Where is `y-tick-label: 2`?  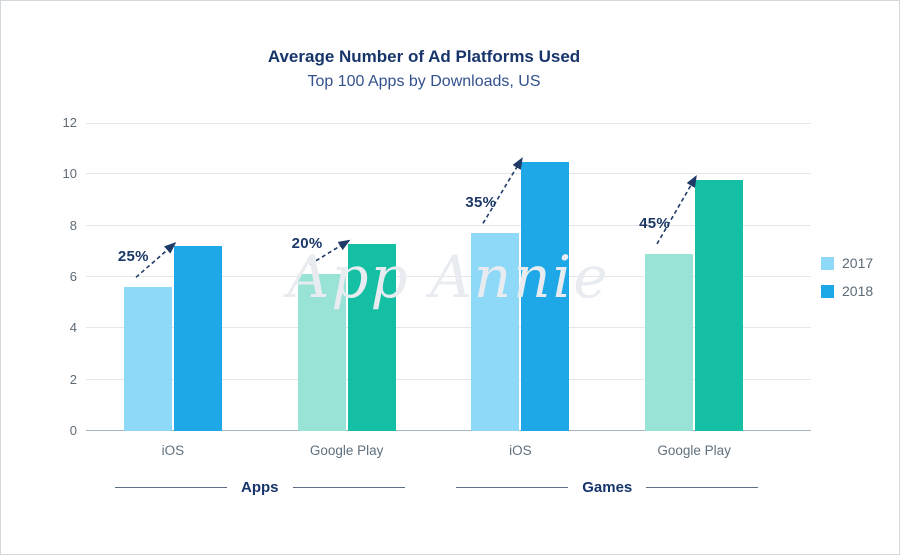 y-tick-label: 2 is located at coordinates (73, 379).